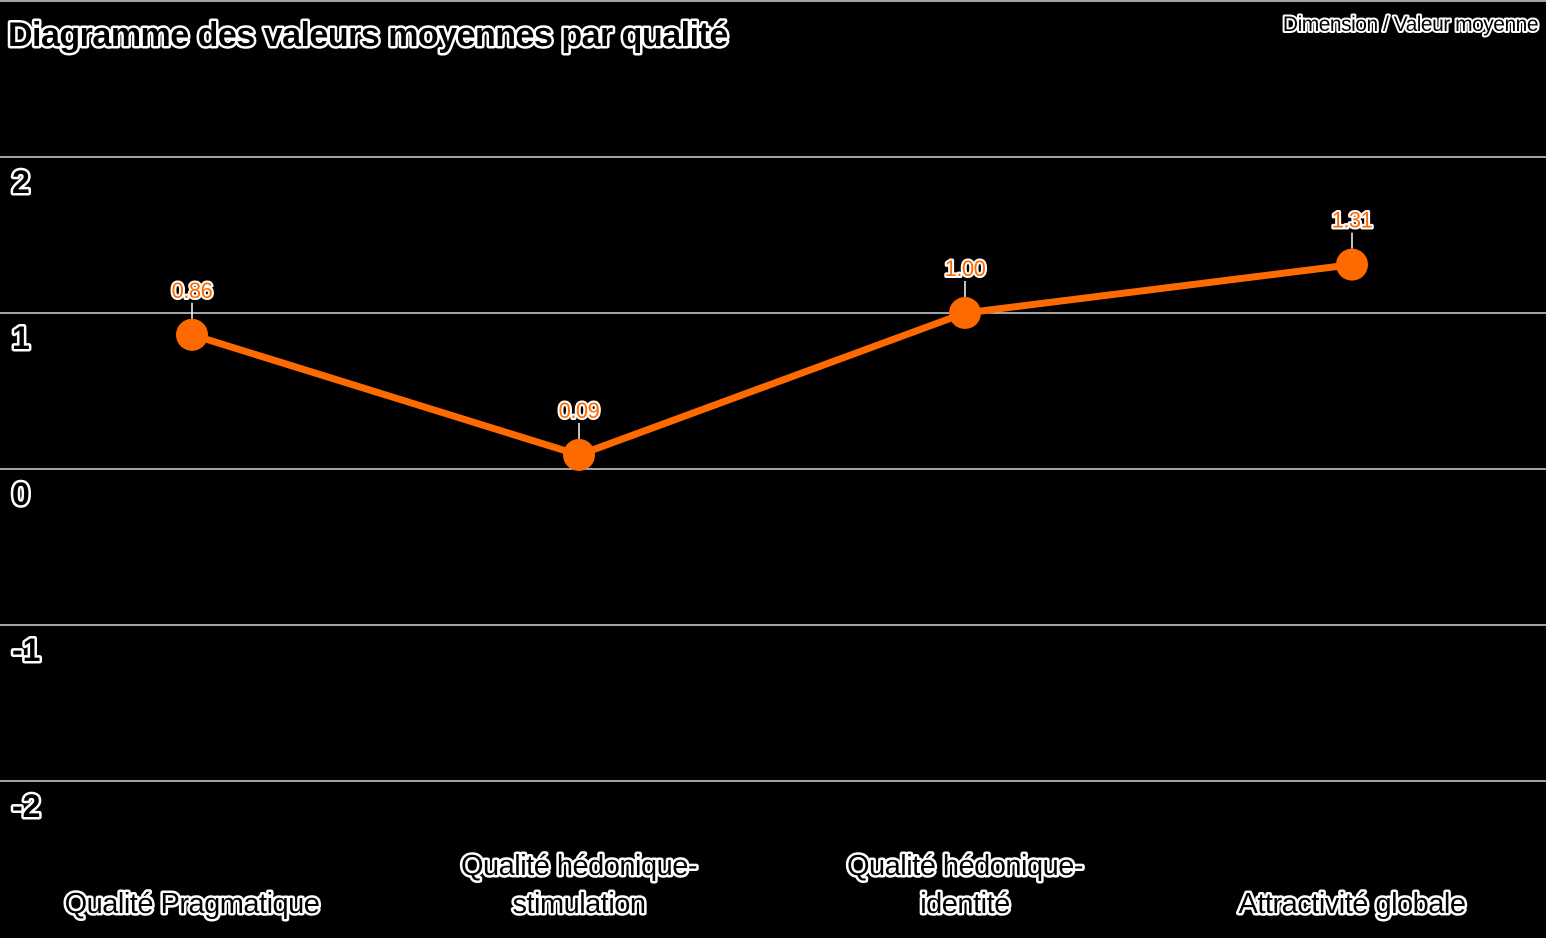  Describe the element at coordinates (192, 290) in the screenshot. I see `data-label: 0.86` at that location.